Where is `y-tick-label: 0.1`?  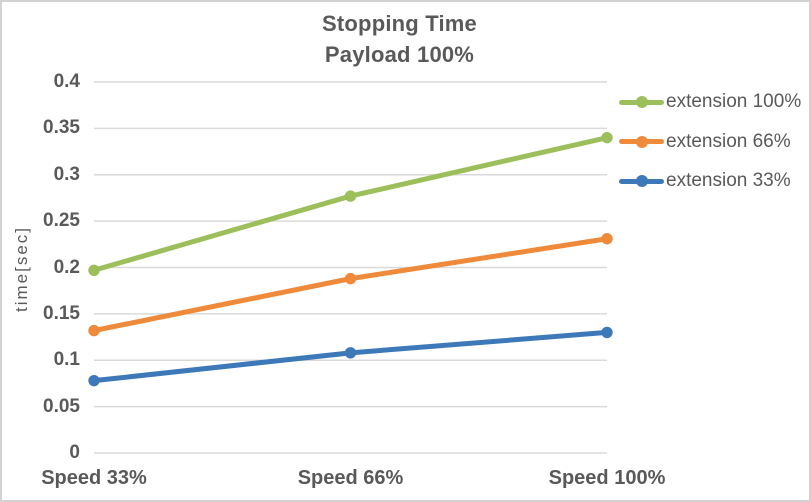
y-tick-label: 0.1 is located at coordinates (66, 360).